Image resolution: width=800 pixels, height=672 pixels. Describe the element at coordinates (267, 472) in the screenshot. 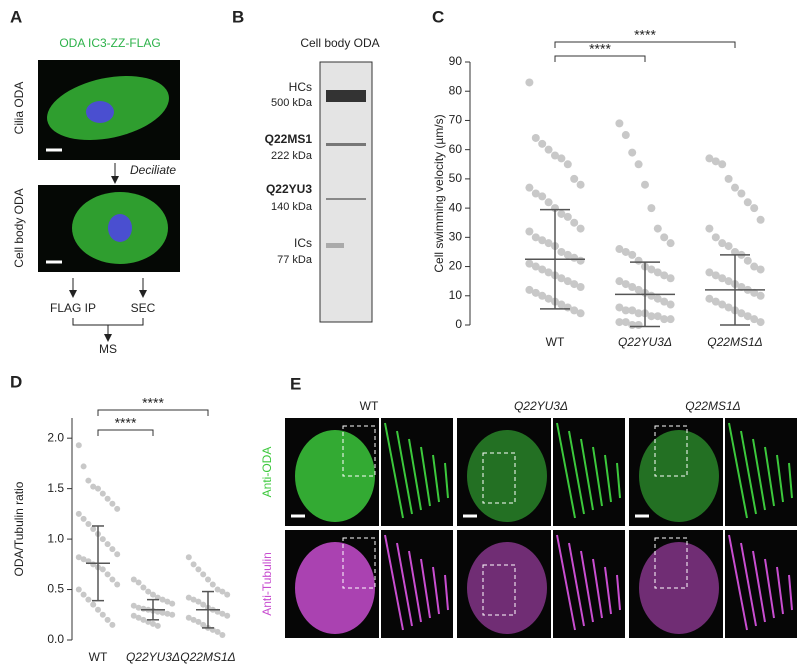

I see `row-label: Anti-ODA` at that location.